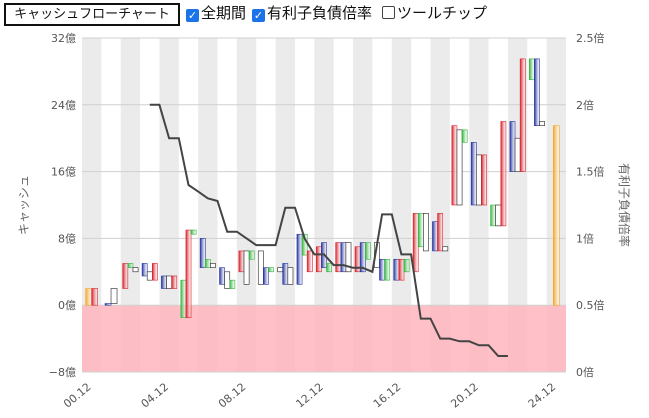 This screenshot has height=418, width=649. Describe the element at coordinates (62, 205) in the screenshot. I see `y-axis-ticks: 32億 24億 16億 8億 0億 −8億` at that location.